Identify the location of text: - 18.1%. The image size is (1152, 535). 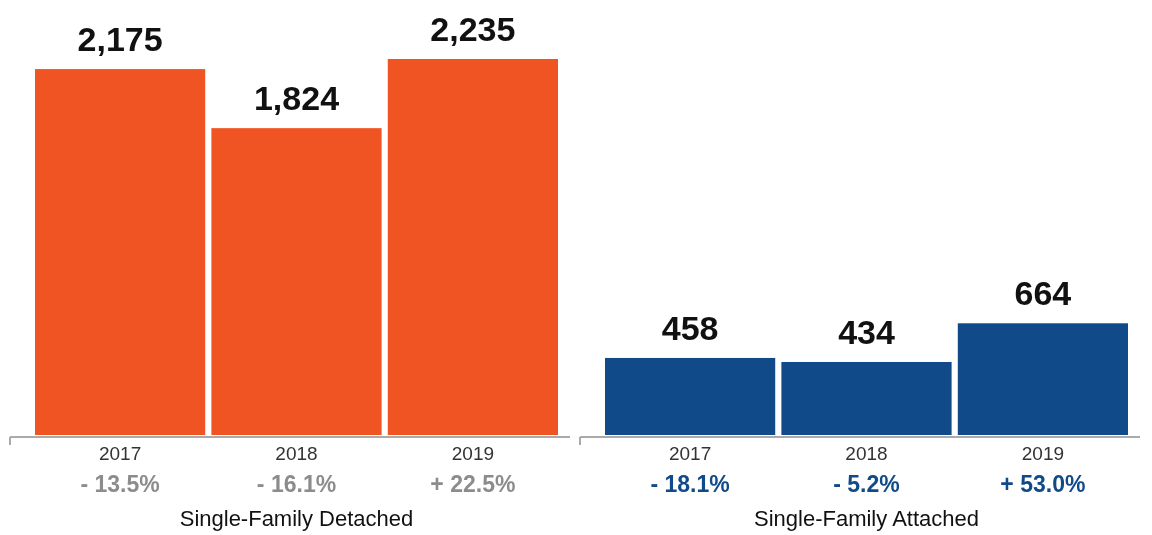
(690, 484).